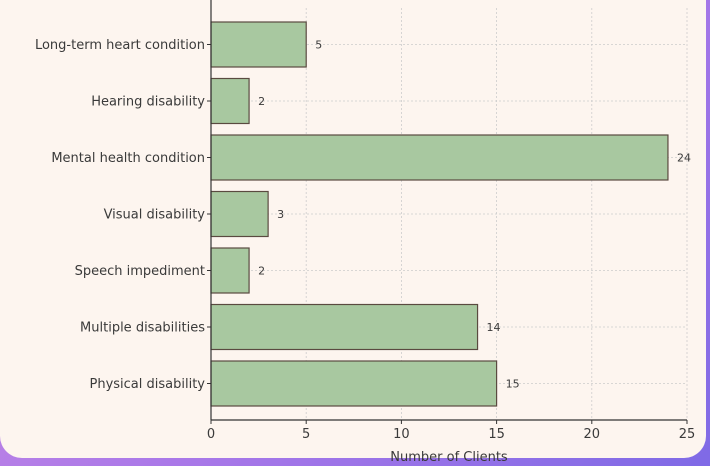 This screenshot has height=466, width=710. What do you see at coordinates (128, 158) in the screenshot?
I see `category-label: Mental health condition` at bounding box center [128, 158].